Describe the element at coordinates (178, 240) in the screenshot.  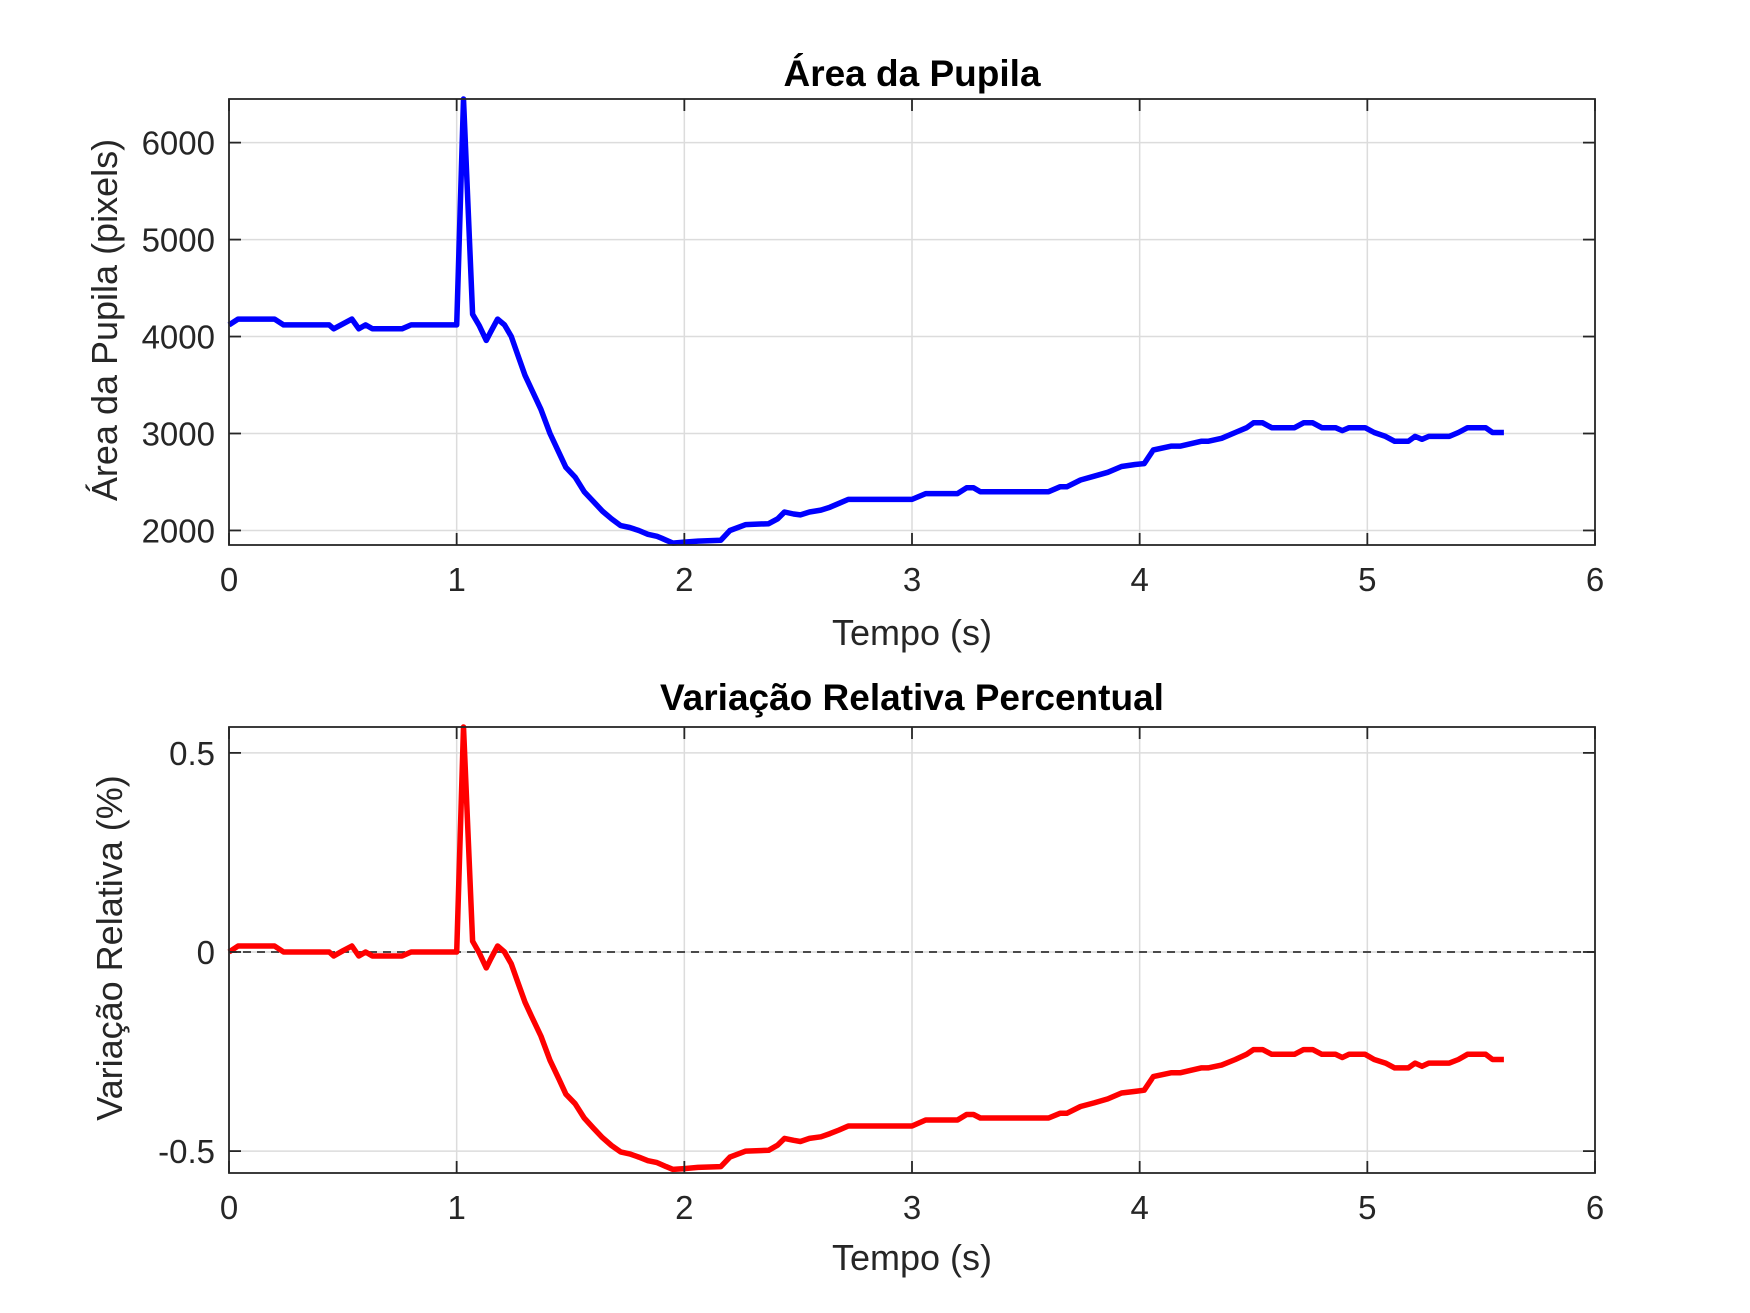
I see `y-tick-label: 5000` at that location.